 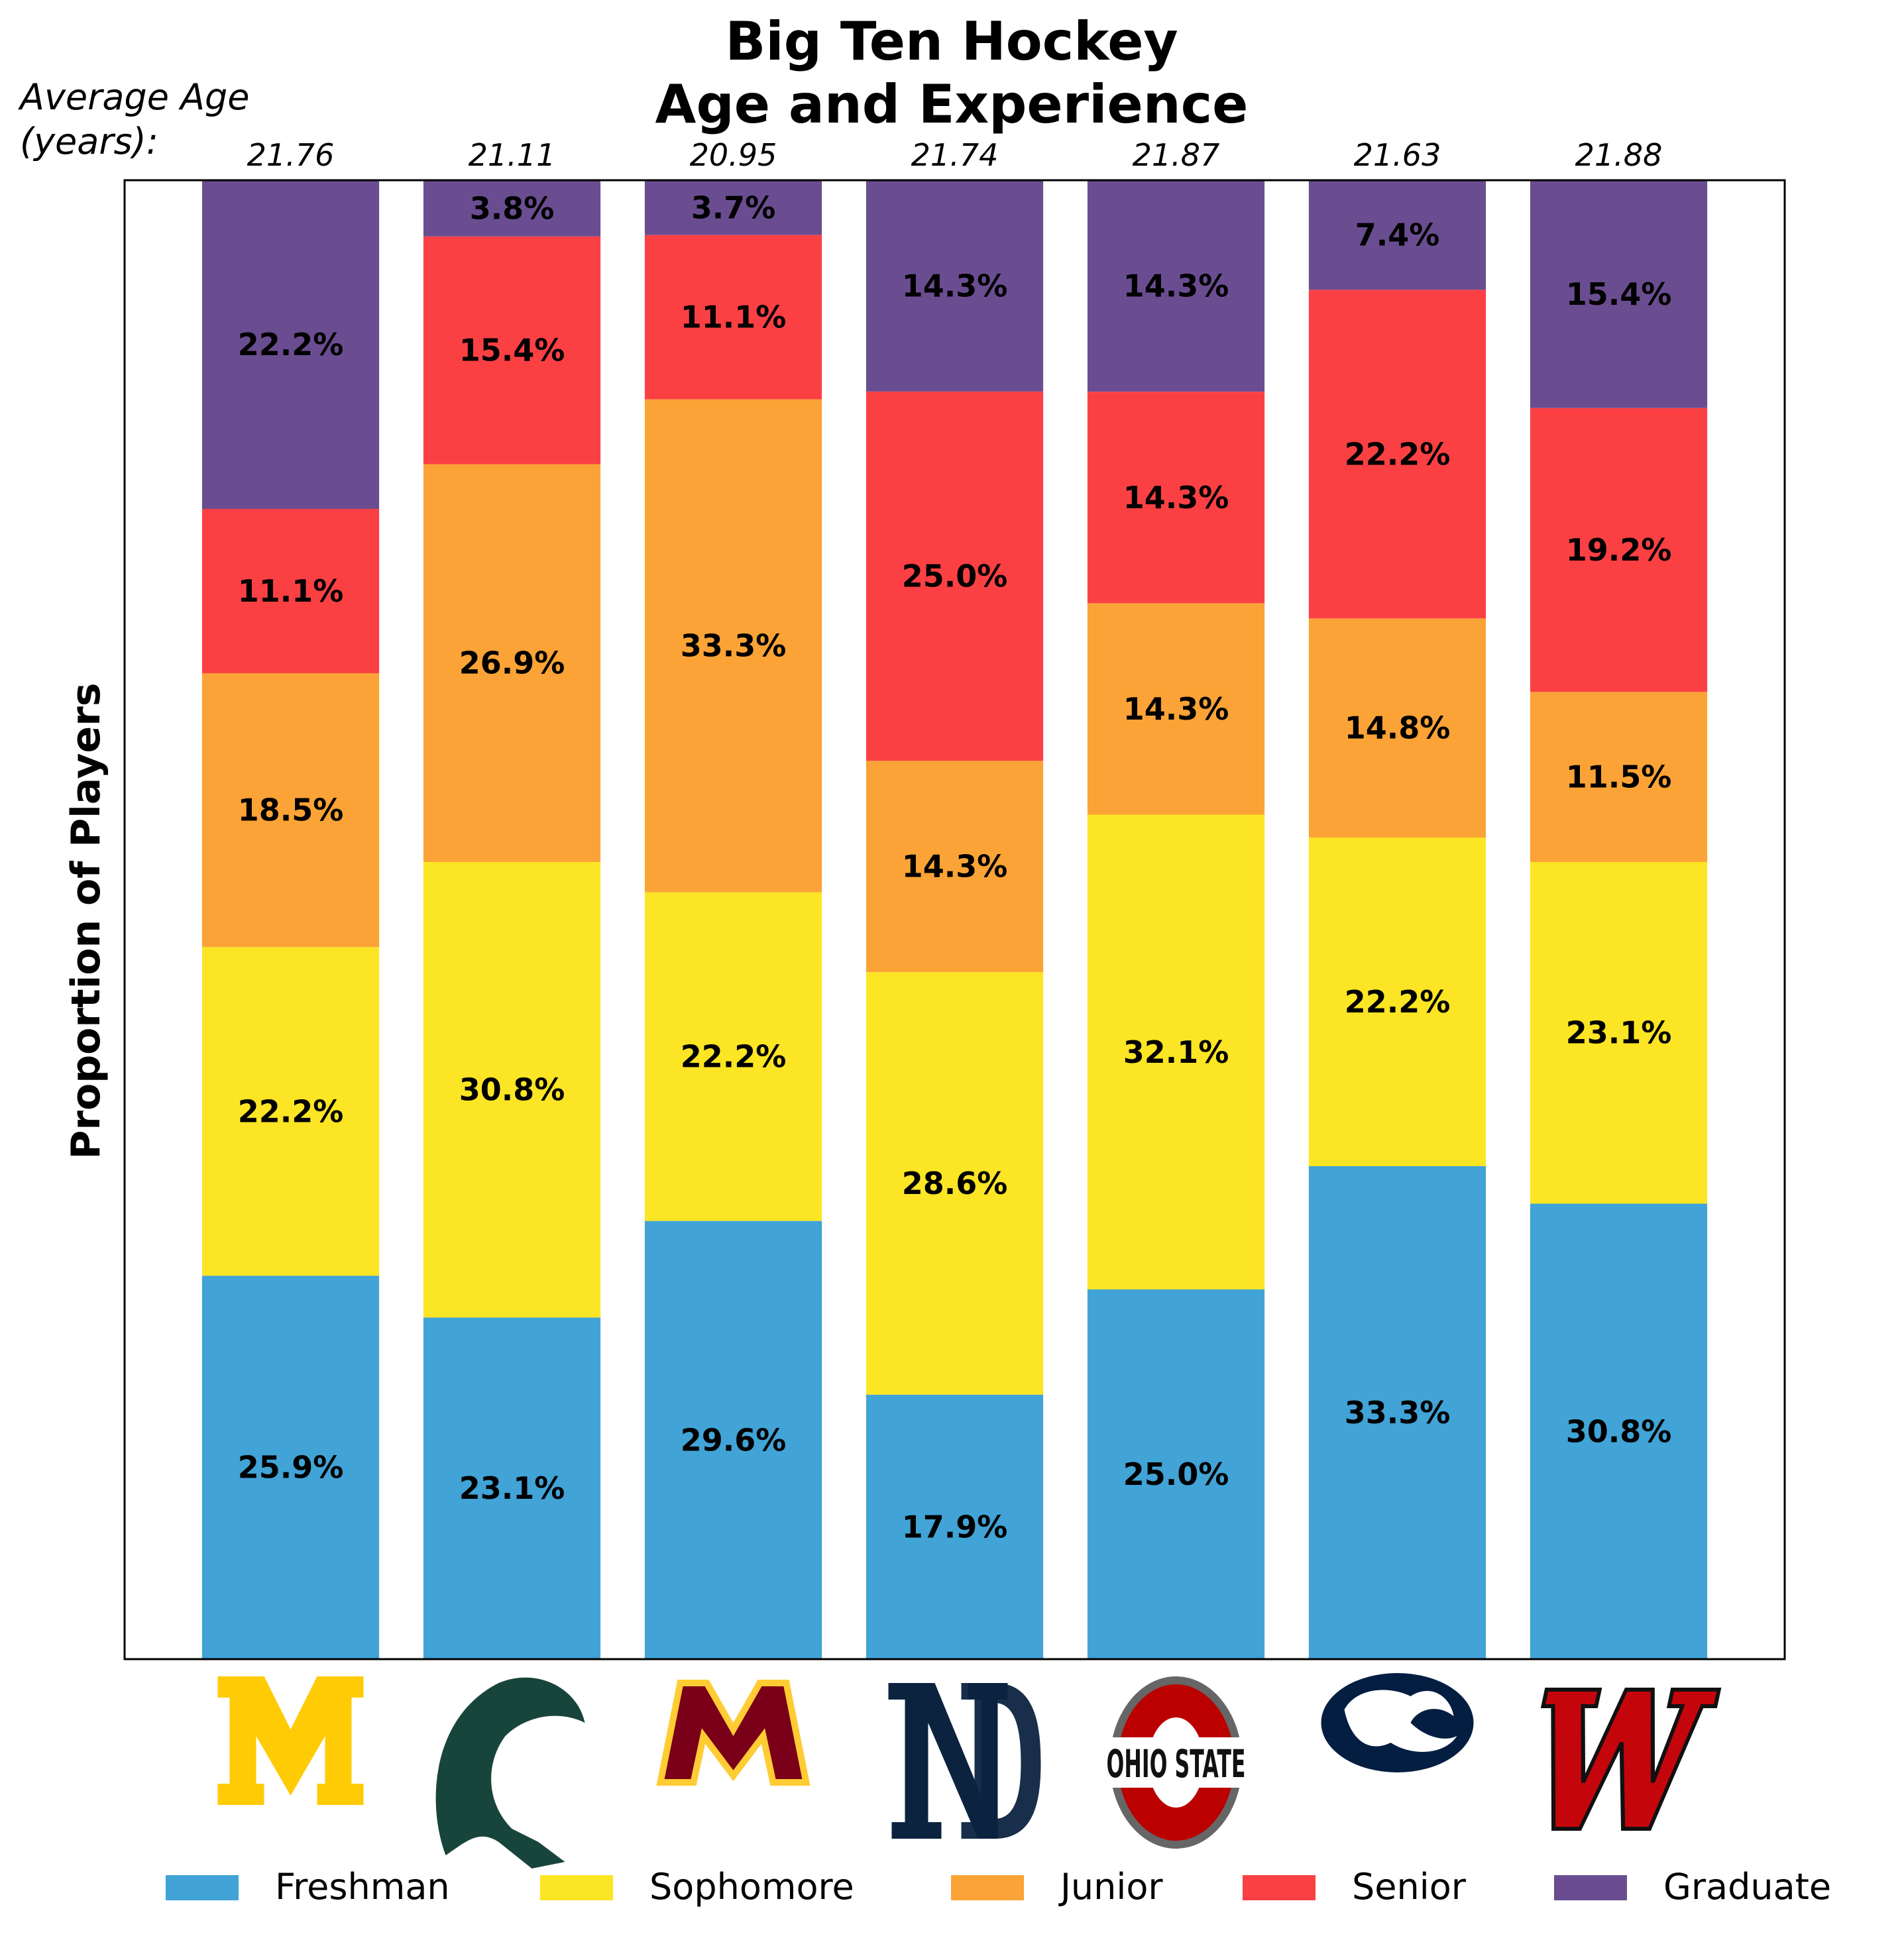 What do you see at coordinates (1397, 1412) in the screenshot?
I see `bar-segment-penn-state-freshman` at bounding box center [1397, 1412].